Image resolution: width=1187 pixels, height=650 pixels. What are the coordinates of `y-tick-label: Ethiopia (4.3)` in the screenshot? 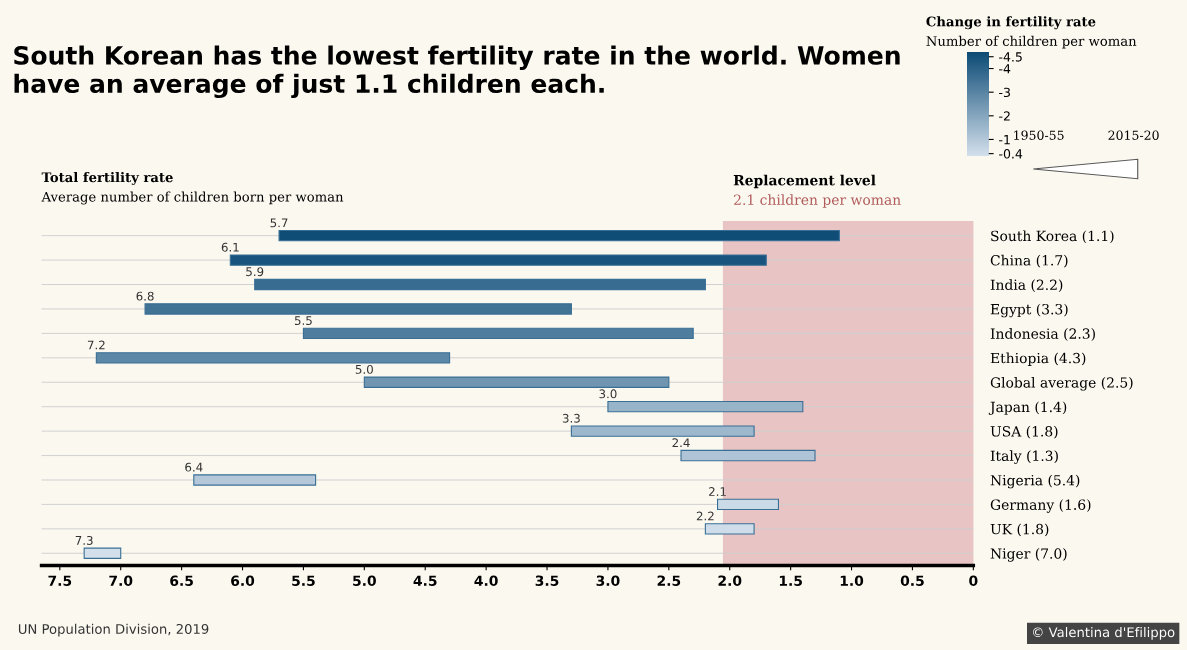 It's located at (1038, 359).